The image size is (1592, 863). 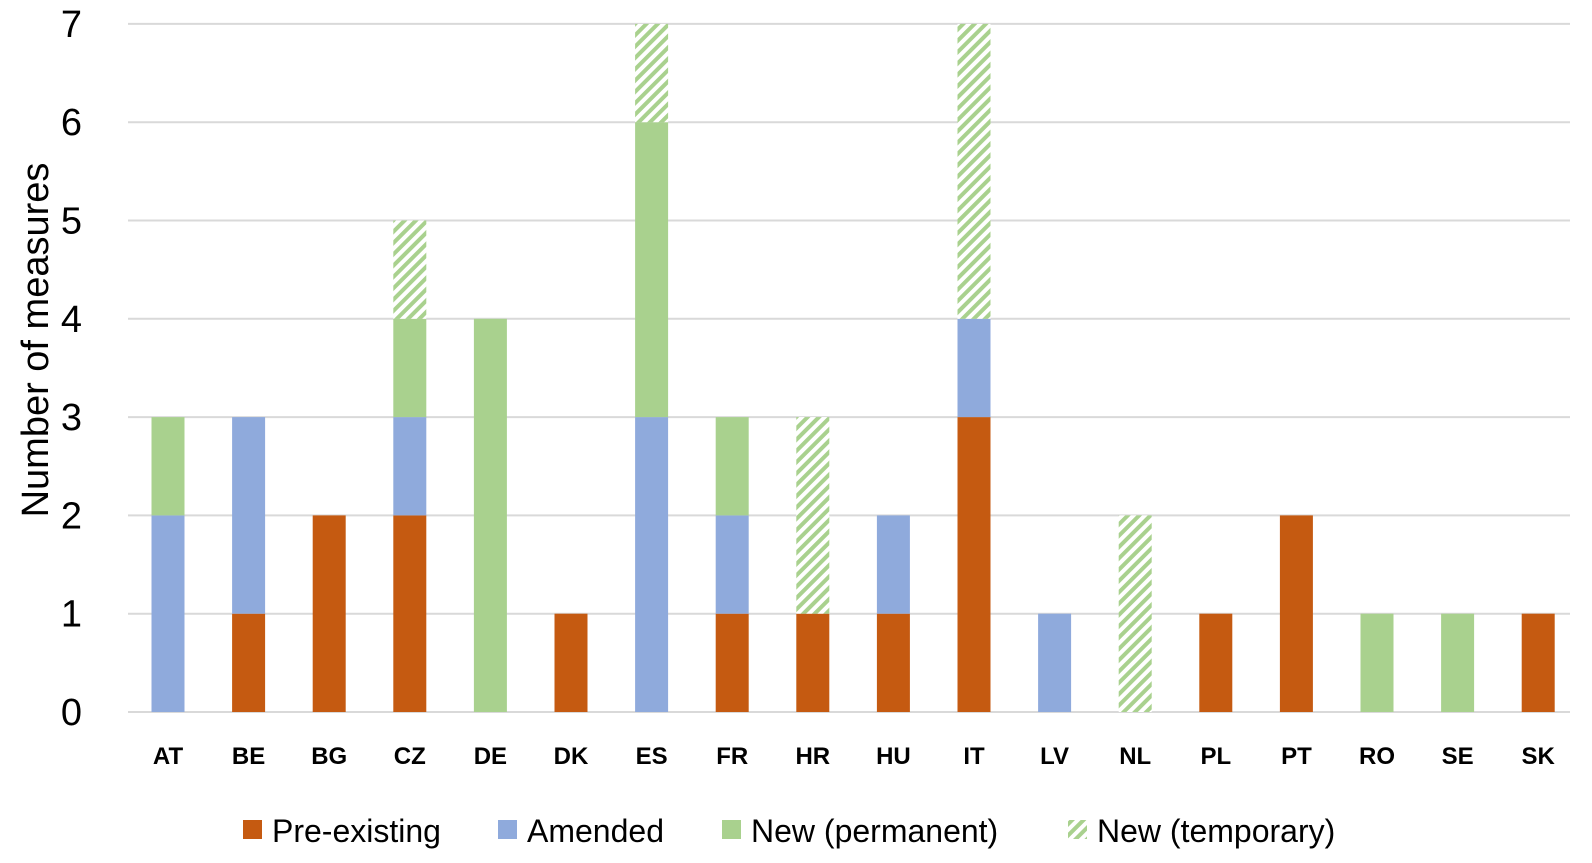 What do you see at coordinates (71, 25) in the screenshot?
I see `y-tick-label: 7` at bounding box center [71, 25].